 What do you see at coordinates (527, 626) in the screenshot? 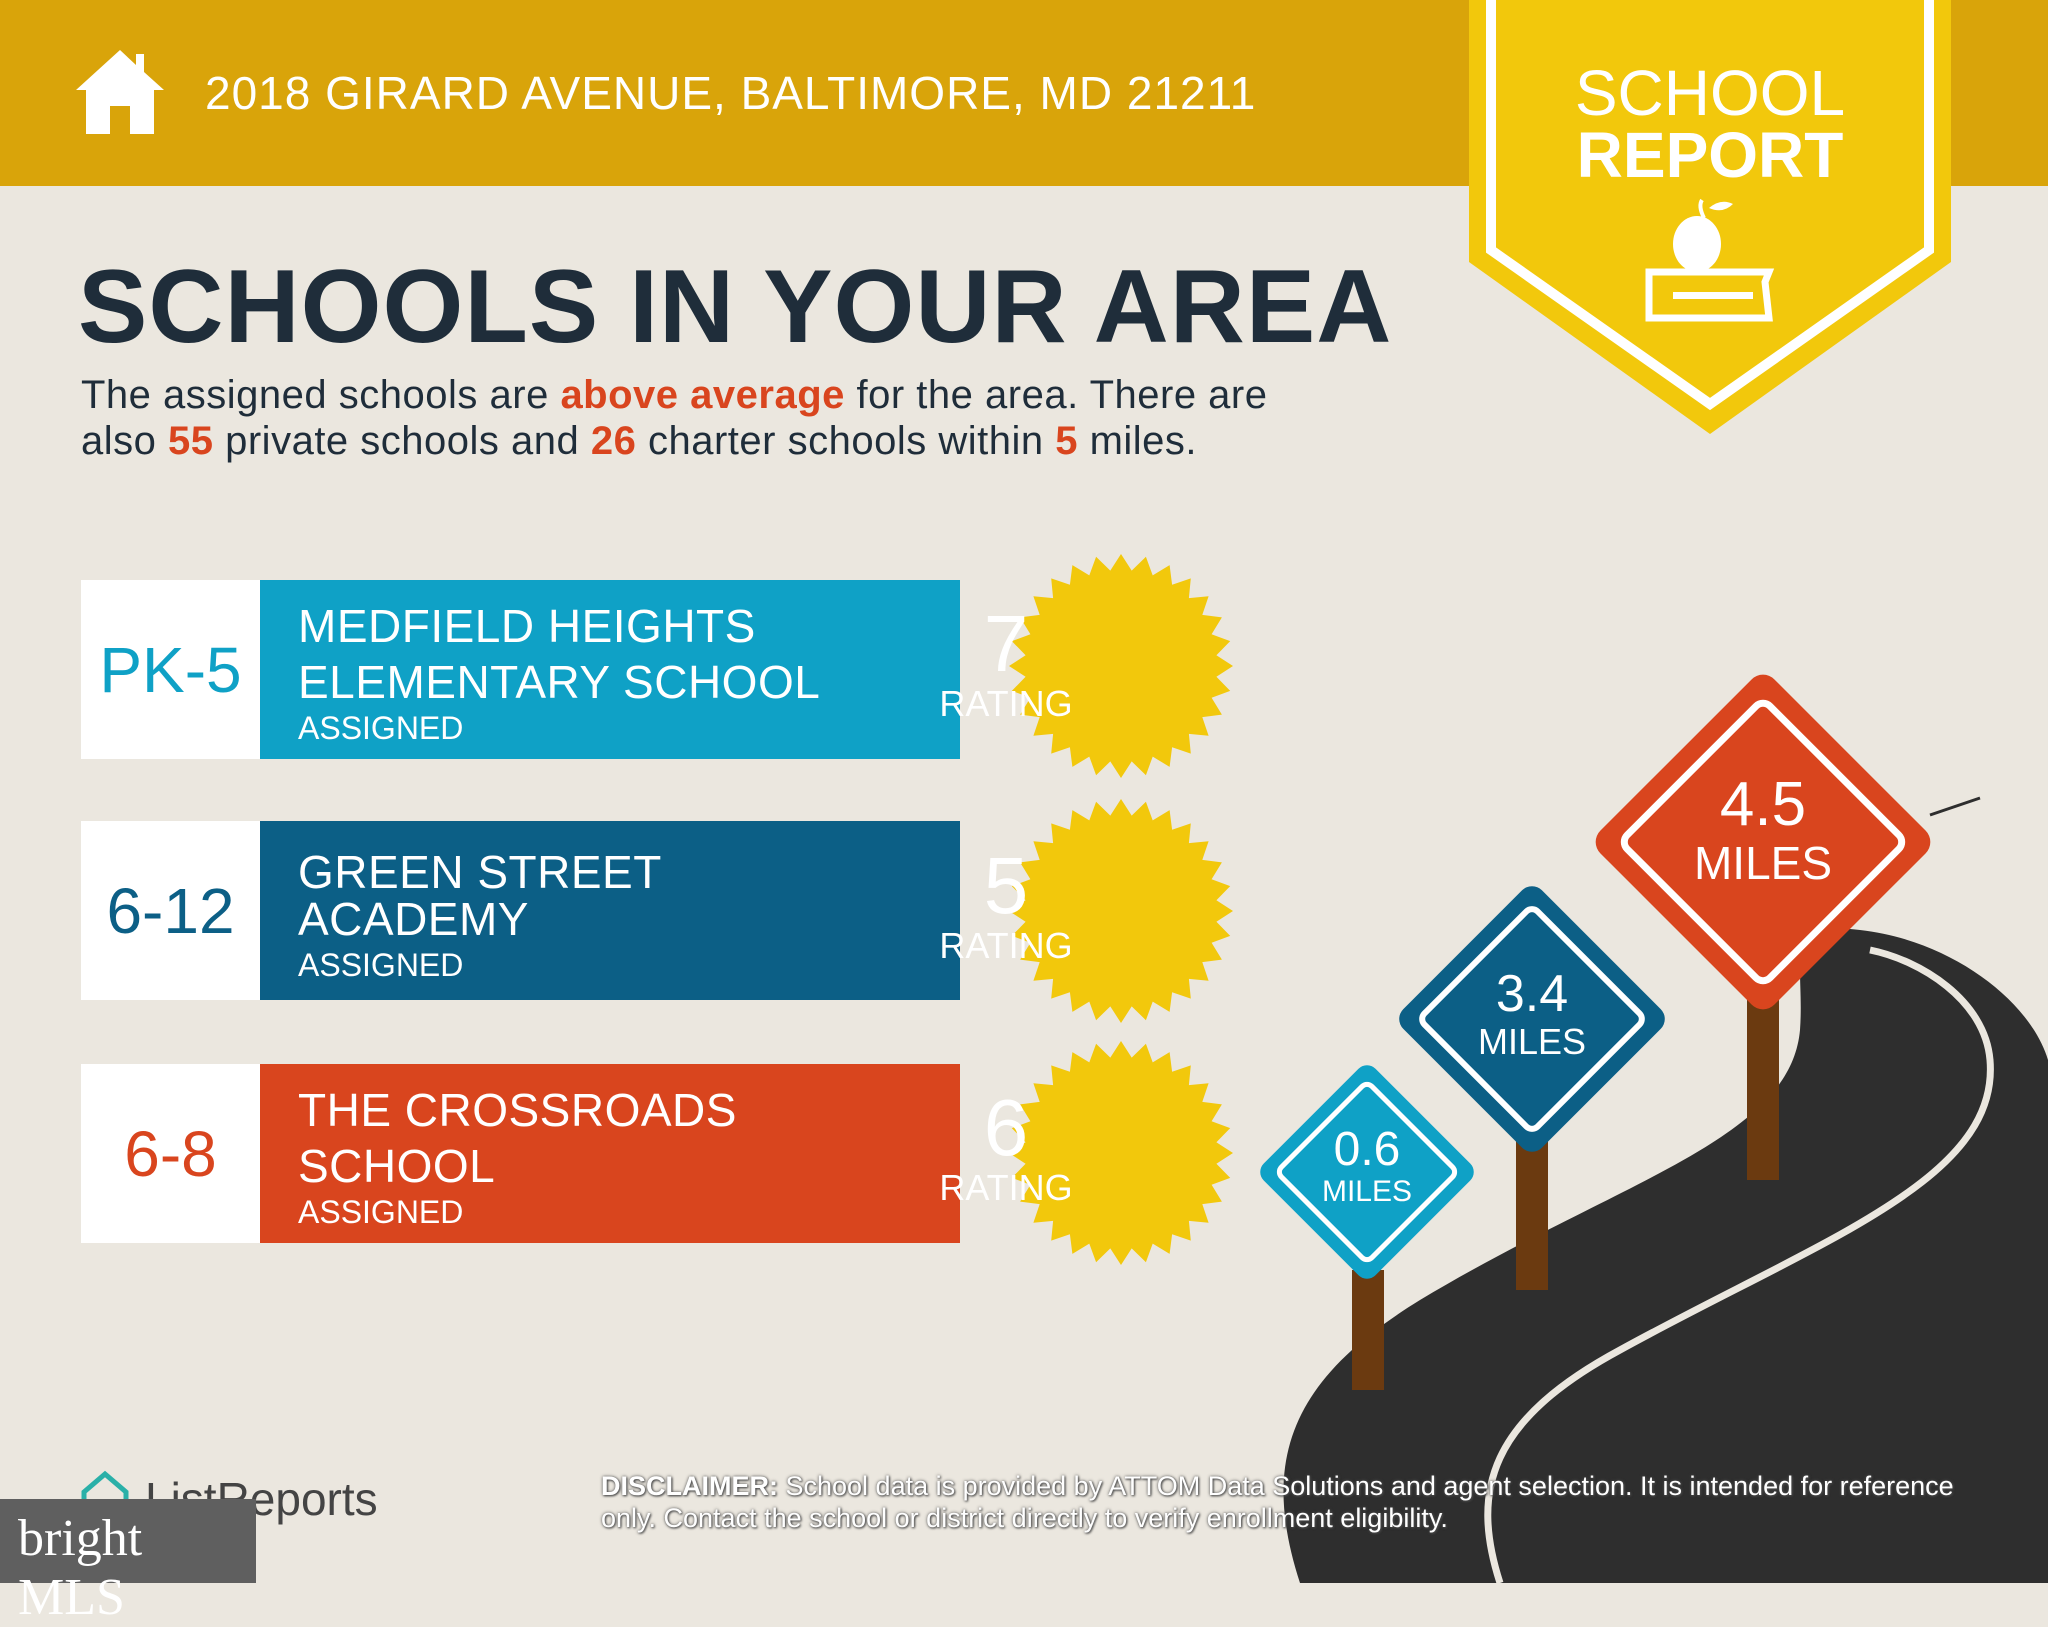
I see `school-name: MEDFIELD HEIGHTS` at bounding box center [527, 626].